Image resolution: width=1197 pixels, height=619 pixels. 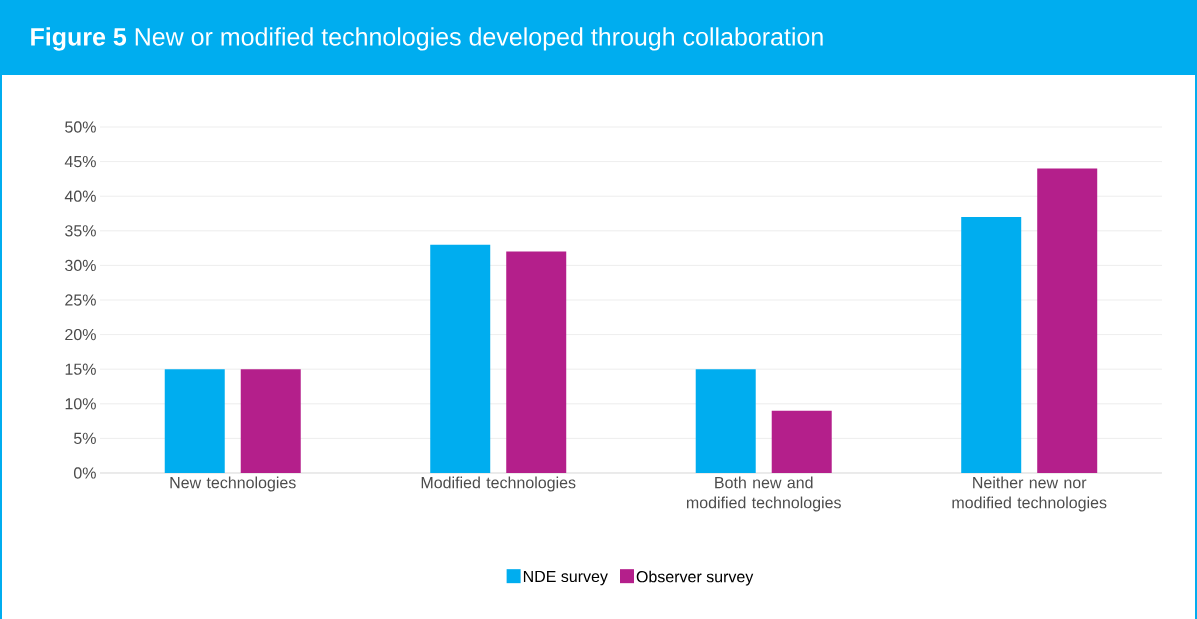 I want to click on y-tick-label: 15%, so click(x=80, y=369).